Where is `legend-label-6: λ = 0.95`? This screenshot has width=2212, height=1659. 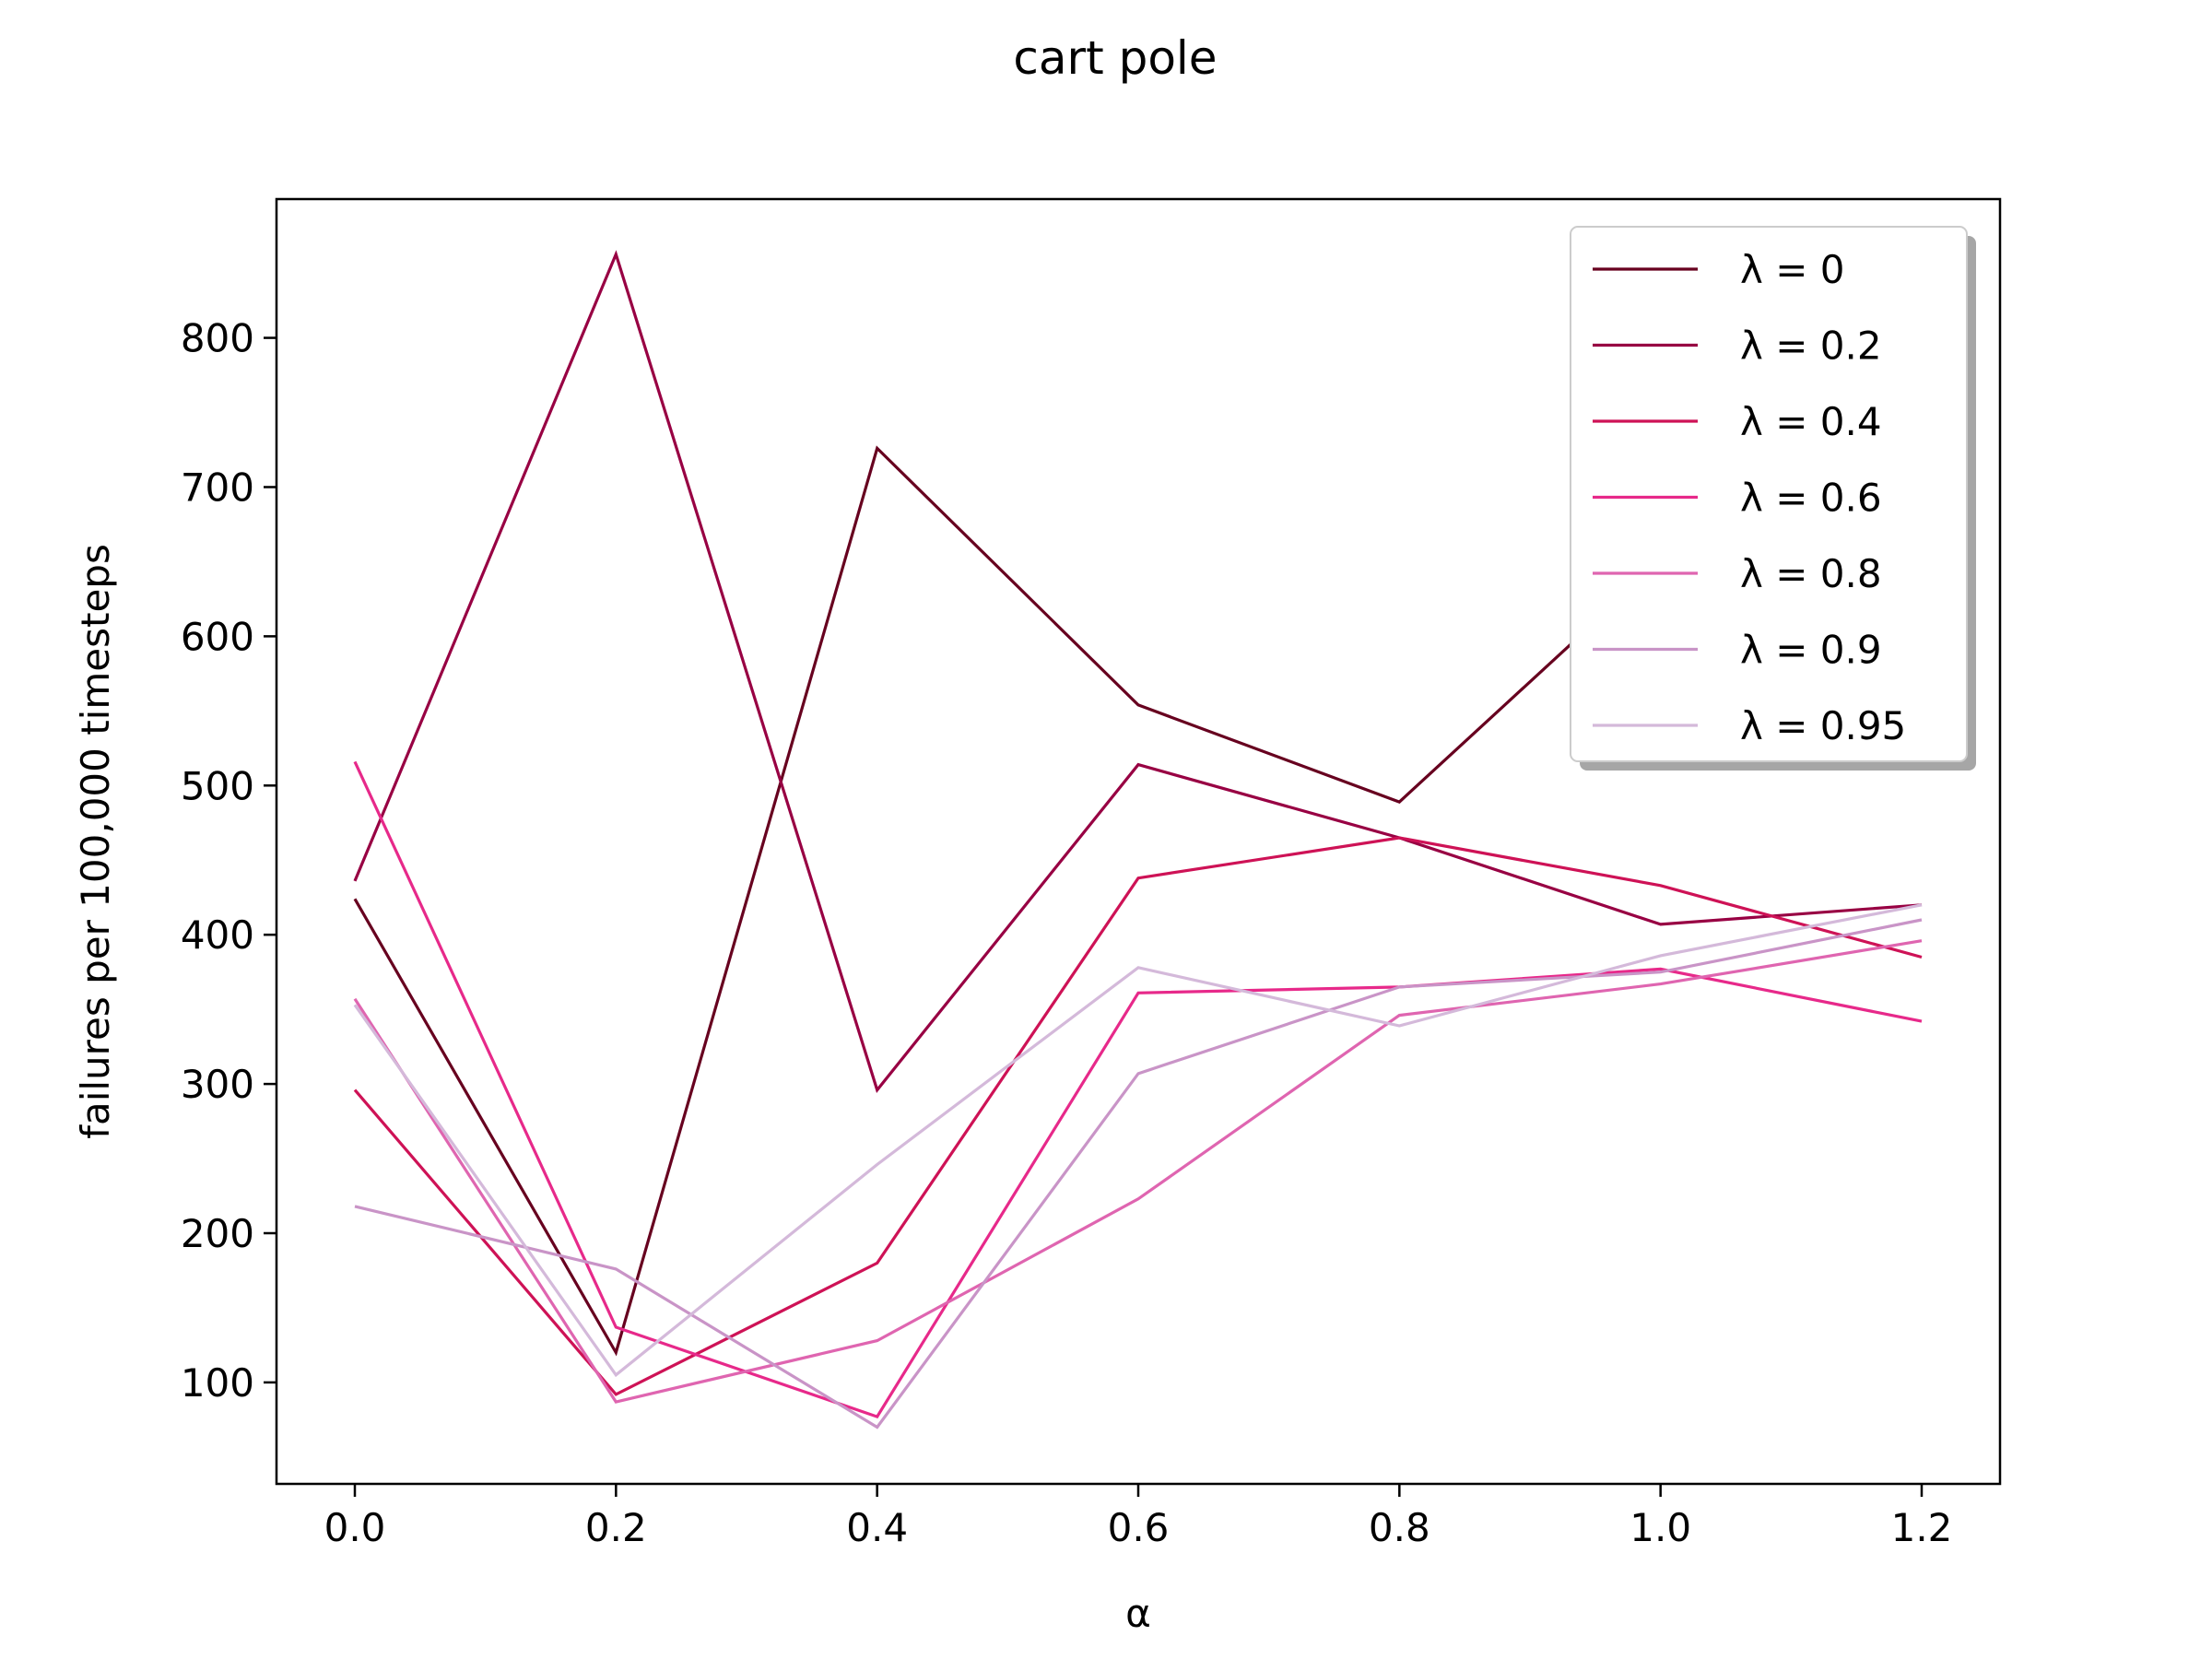 legend-label-6: λ = 0.95 is located at coordinates (1823, 725).